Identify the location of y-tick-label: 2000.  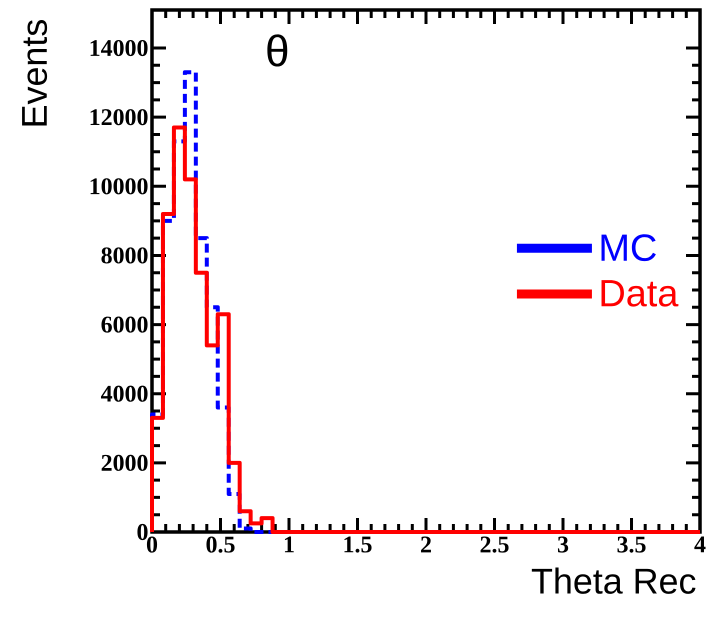
(125, 462).